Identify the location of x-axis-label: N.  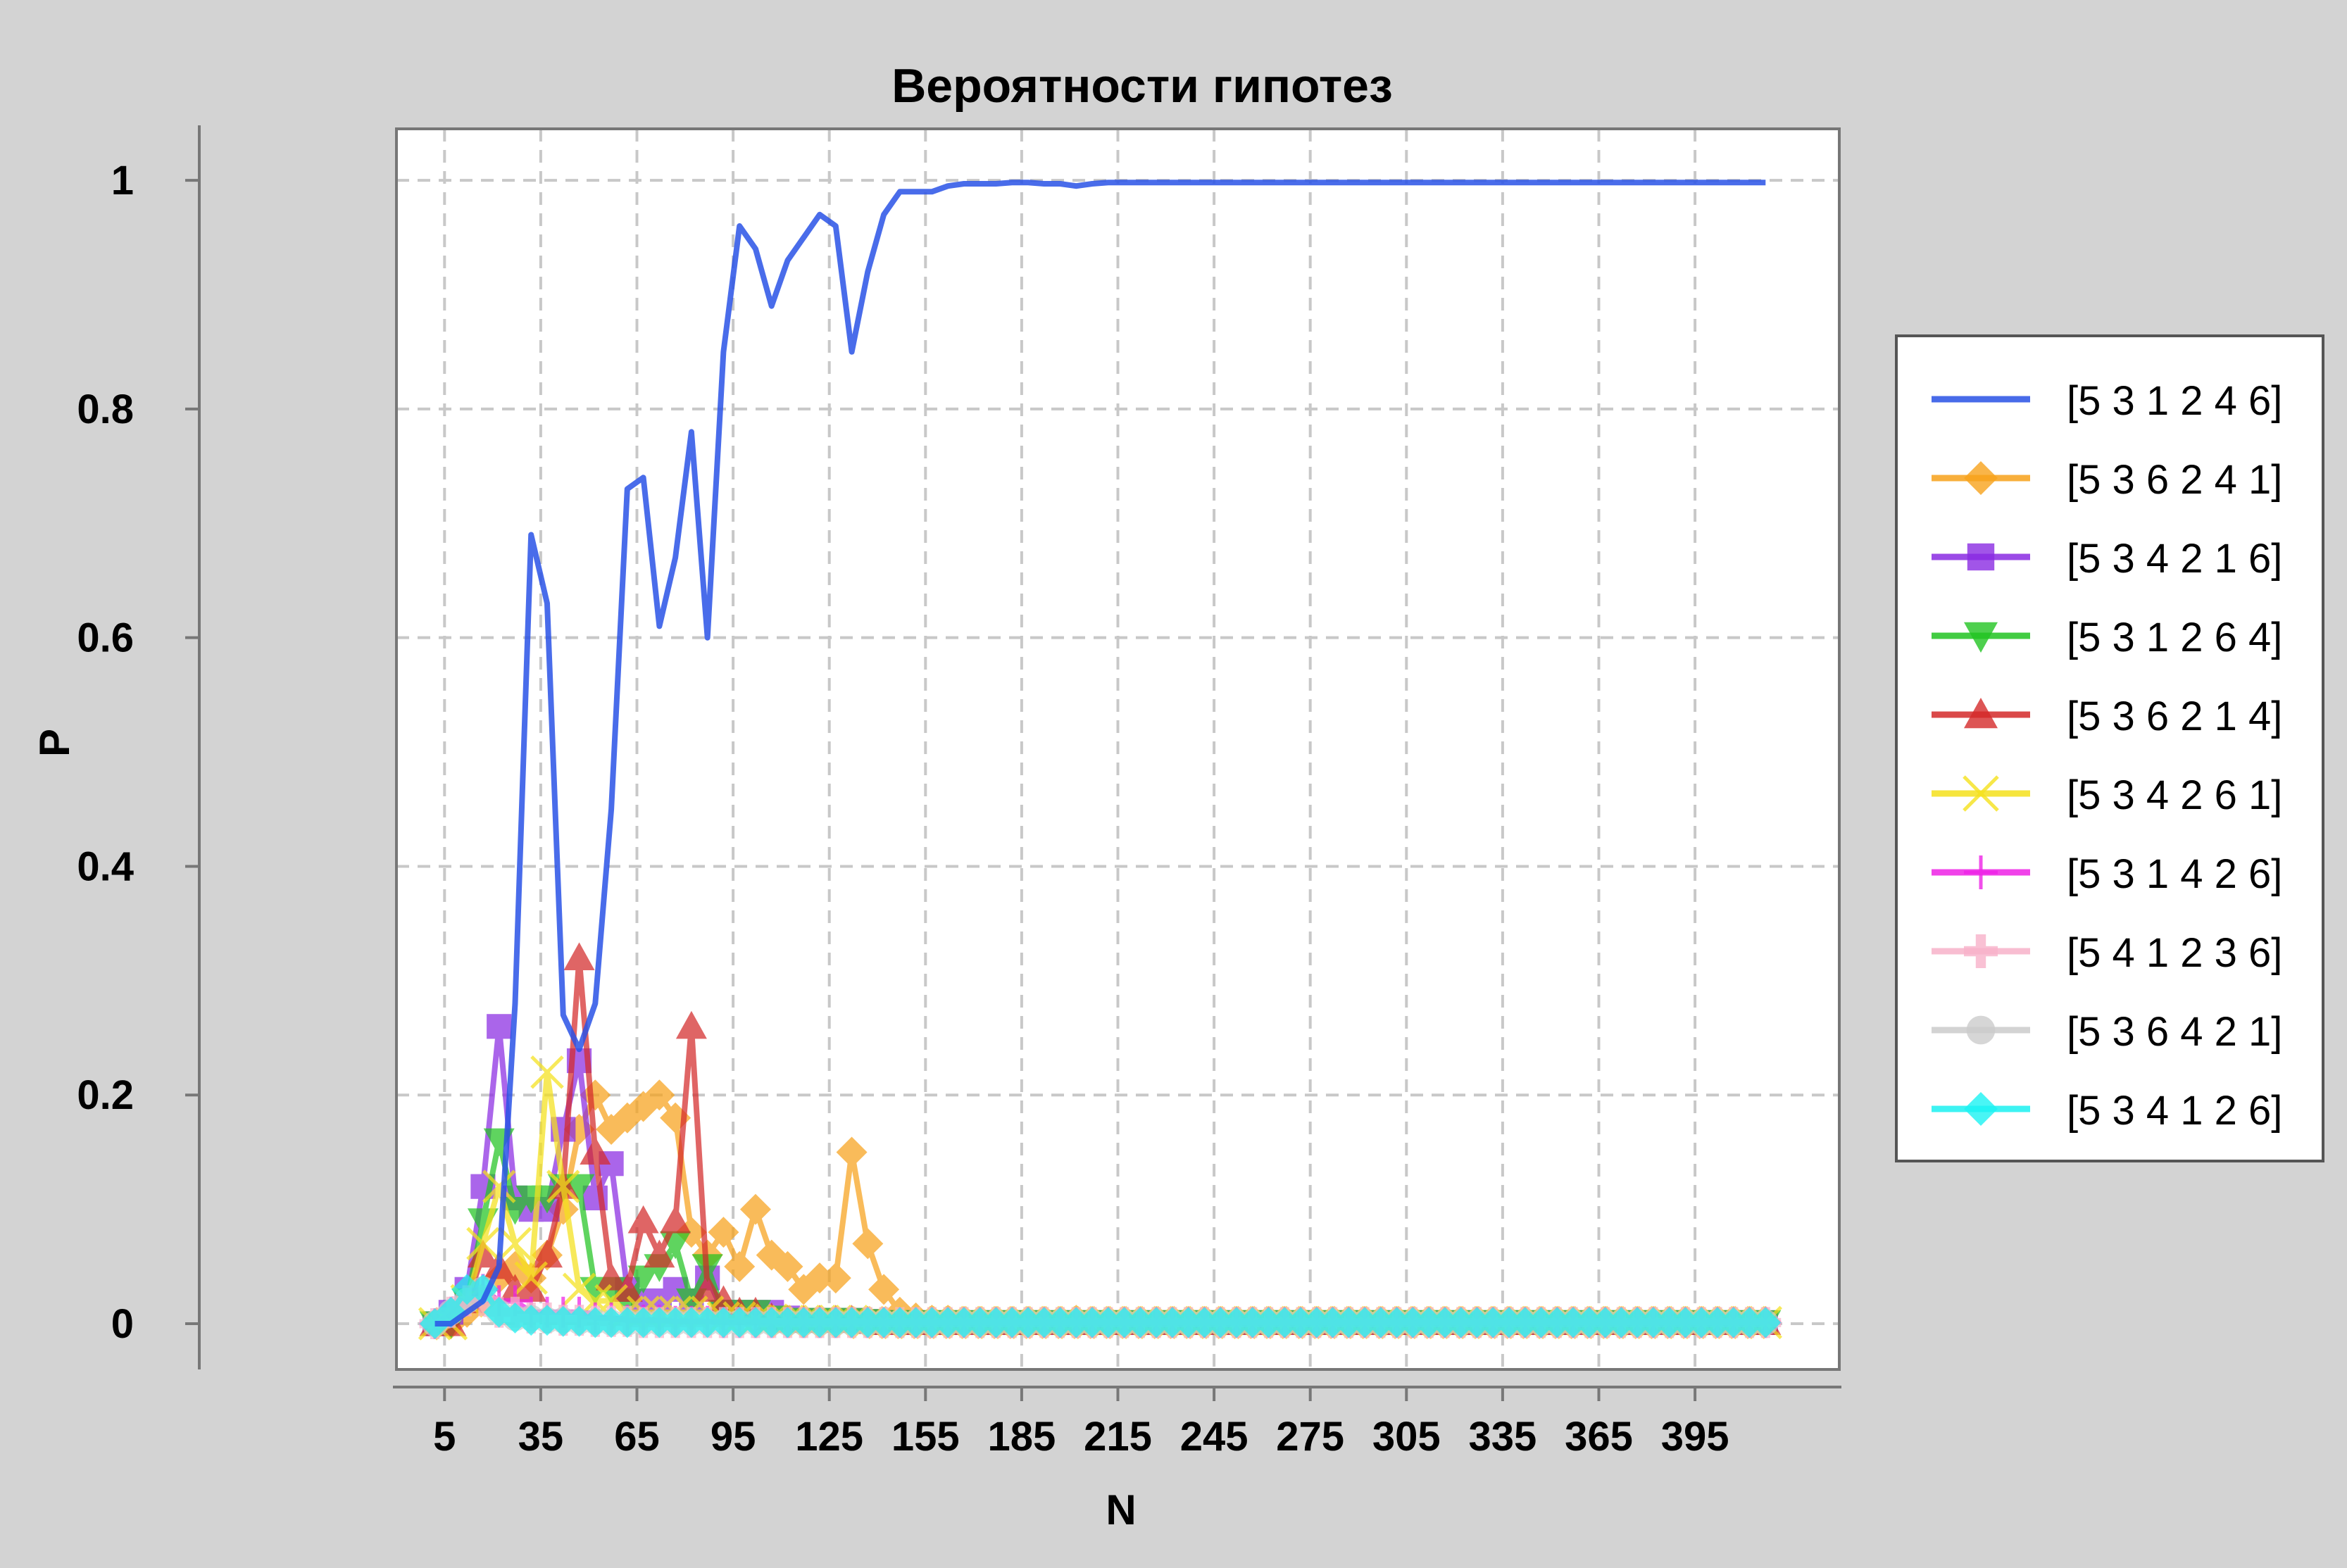
(1121, 1509).